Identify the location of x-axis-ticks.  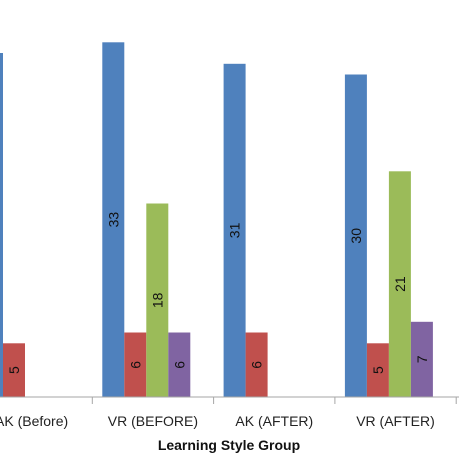
(274, 400).